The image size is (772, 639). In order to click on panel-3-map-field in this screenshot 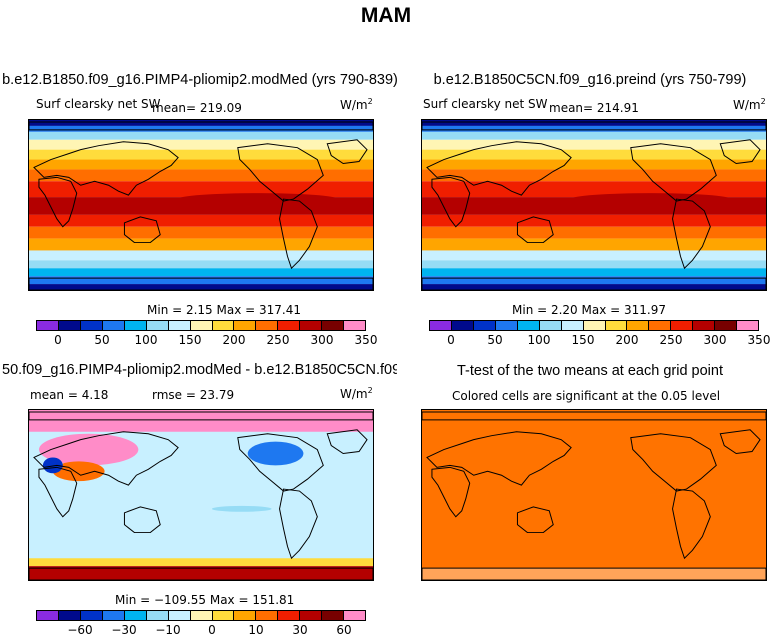, I will do `click(201, 495)`.